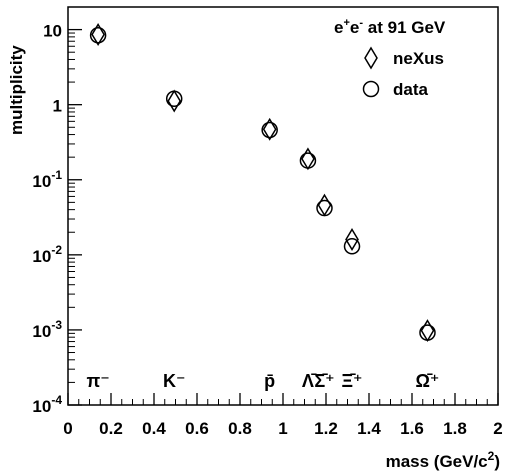 This screenshot has height=474, width=508. What do you see at coordinates (455, 428) in the screenshot?
I see `x-tick-label: 1.8` at bounding box center [455, 428].